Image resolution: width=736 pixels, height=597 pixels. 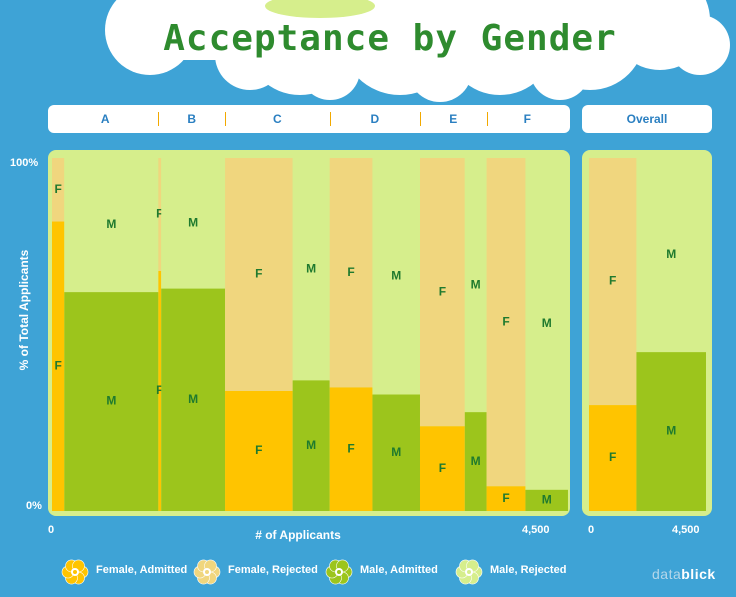 I want to click on dept-f-f-rejected-label: F, so click(x=505, y=321).